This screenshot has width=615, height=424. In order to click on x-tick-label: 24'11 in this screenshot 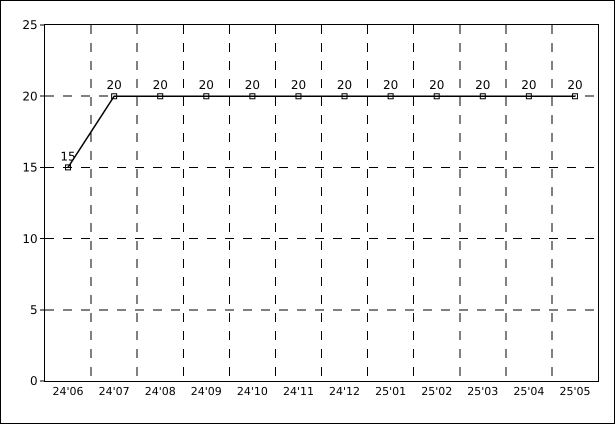, I will do `click(298, 391)`.